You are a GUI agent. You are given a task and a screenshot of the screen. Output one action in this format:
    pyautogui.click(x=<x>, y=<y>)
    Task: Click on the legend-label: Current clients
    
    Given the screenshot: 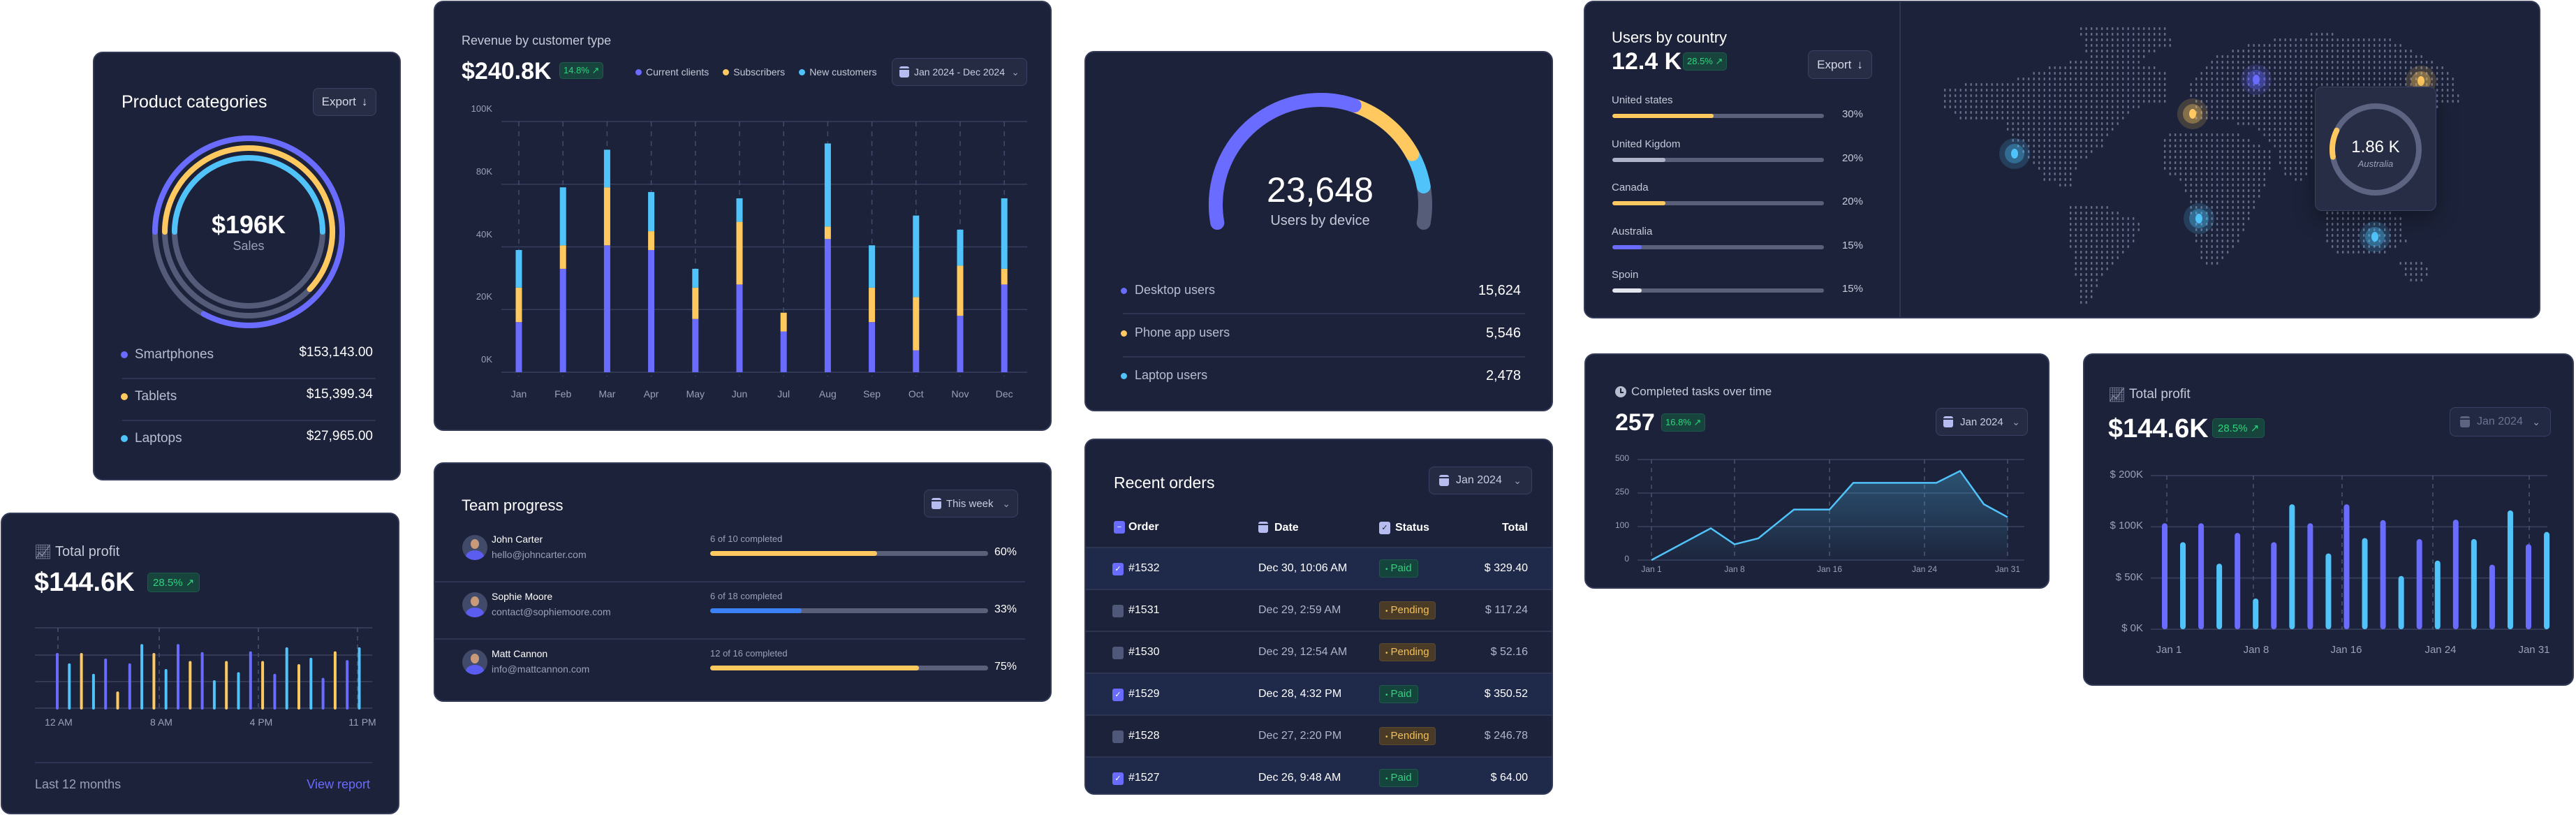 What is the action you would take?
    pyautogui.click(x=677, y=72)
    